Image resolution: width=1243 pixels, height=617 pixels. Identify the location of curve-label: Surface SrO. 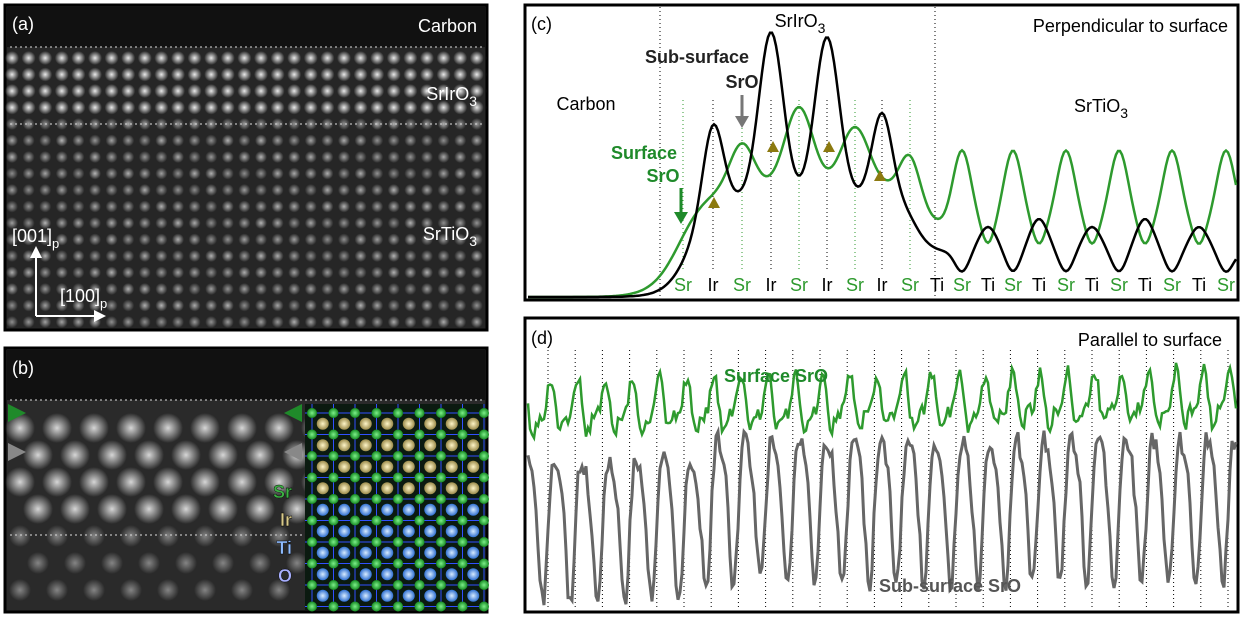
(776, 376).